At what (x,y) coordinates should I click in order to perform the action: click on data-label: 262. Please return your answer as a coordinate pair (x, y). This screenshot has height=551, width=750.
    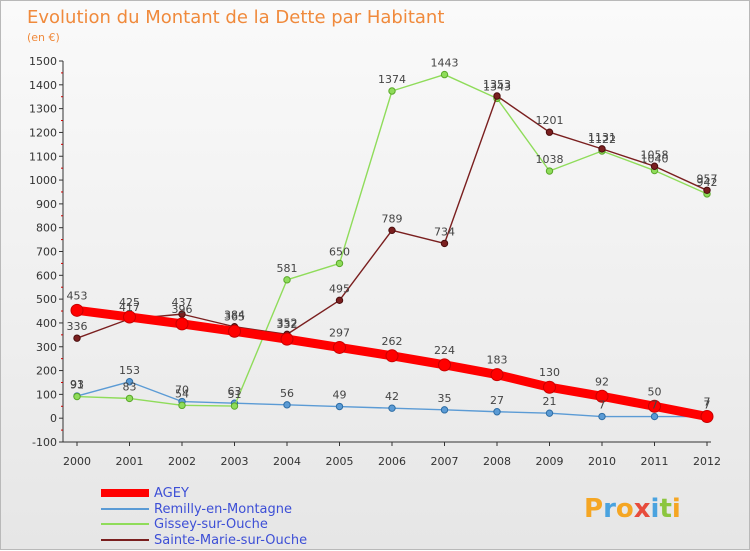
    Looking at the image, I should click on (392, 341).